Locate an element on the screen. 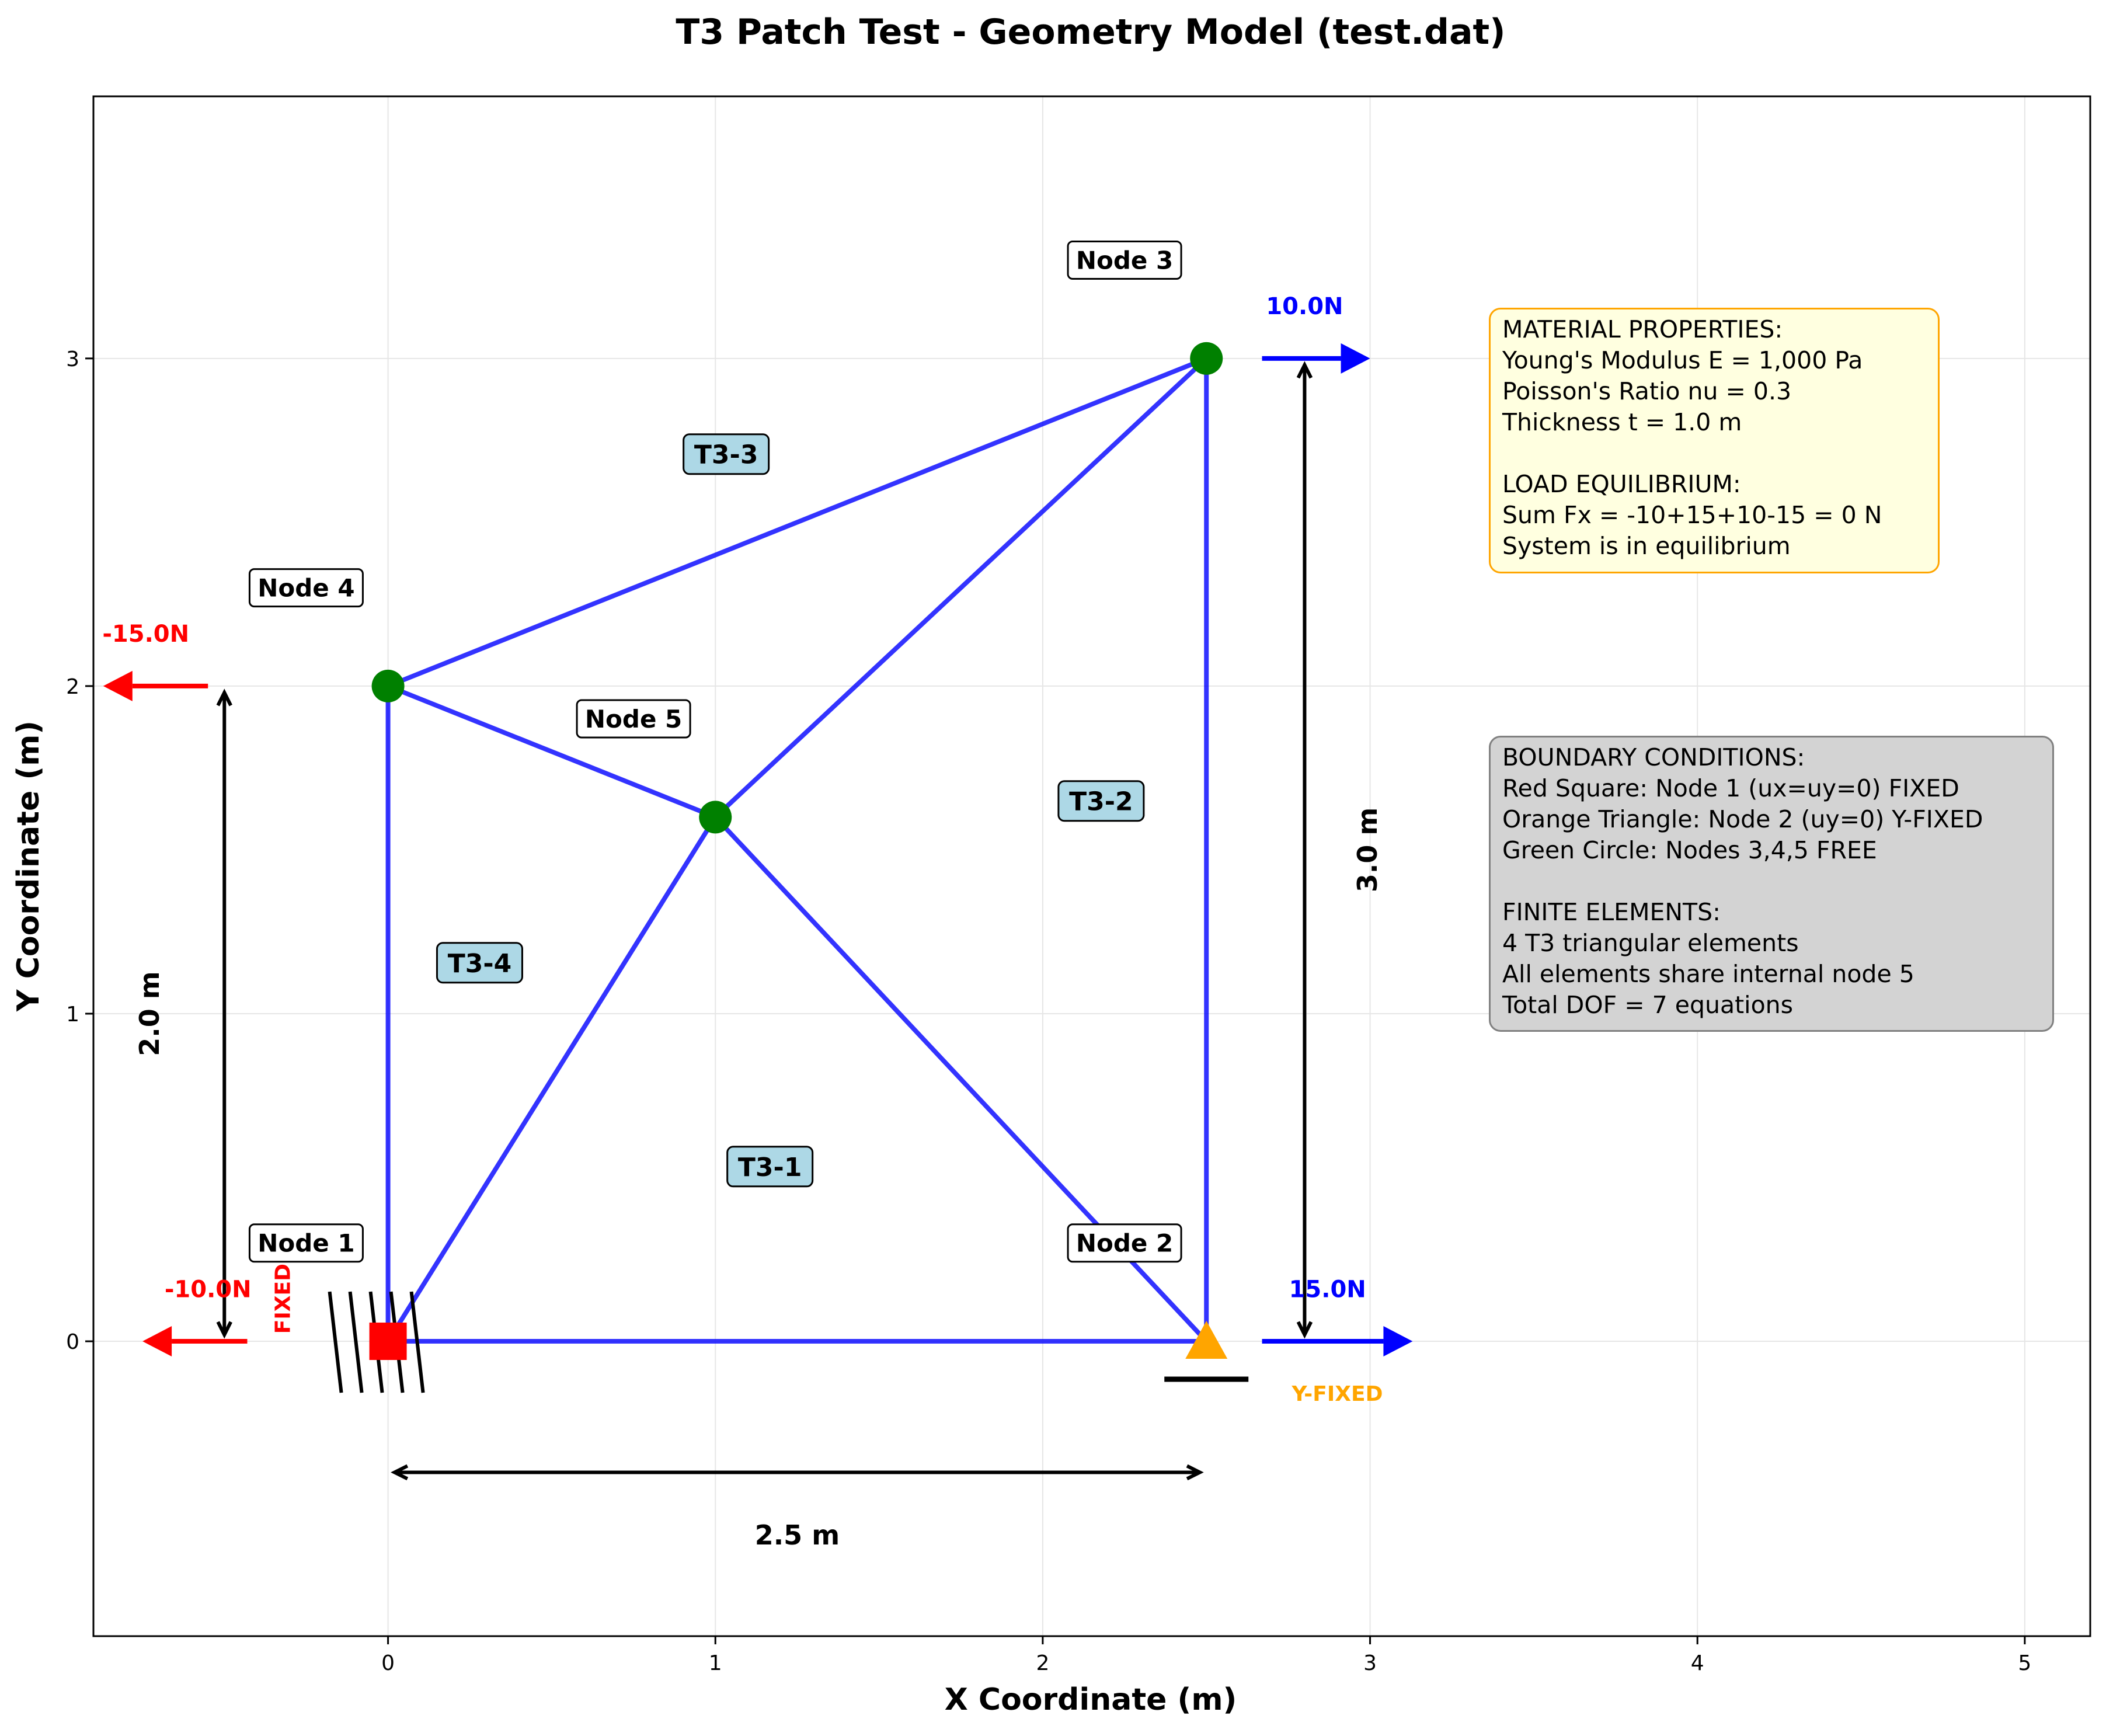 The height and width of the screenshot is (1736, 2106). node-label: Node 5 is located at coordinates (634, 719).